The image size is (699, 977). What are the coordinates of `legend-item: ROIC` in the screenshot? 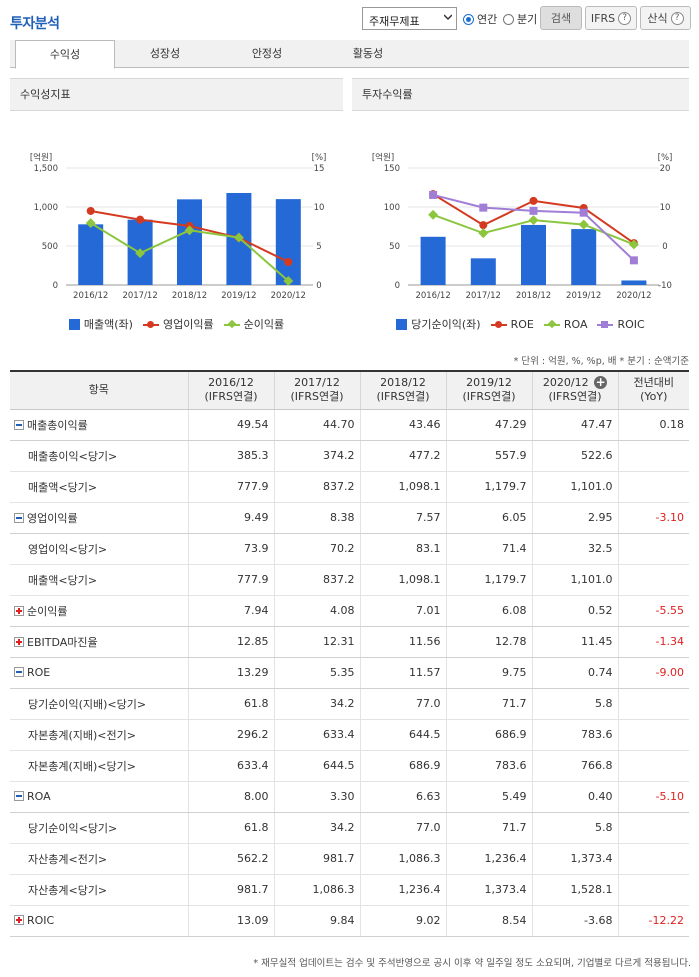 It's located at (621, 324).